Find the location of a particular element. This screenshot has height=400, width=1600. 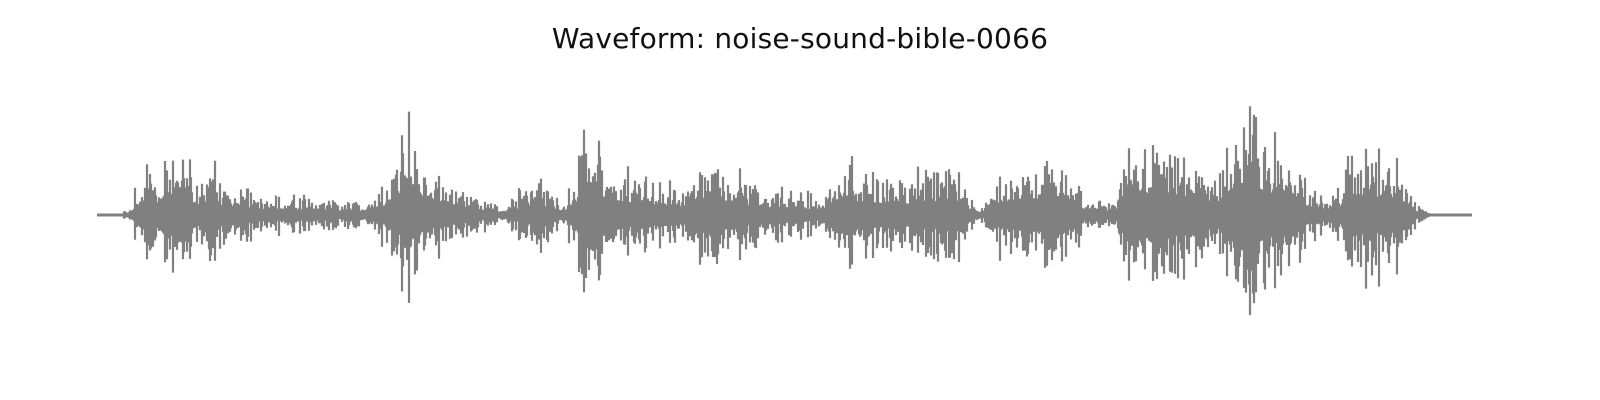

chart-title: Waveform: noise-sound-bible-0066 is located at coordinates (800, 38).